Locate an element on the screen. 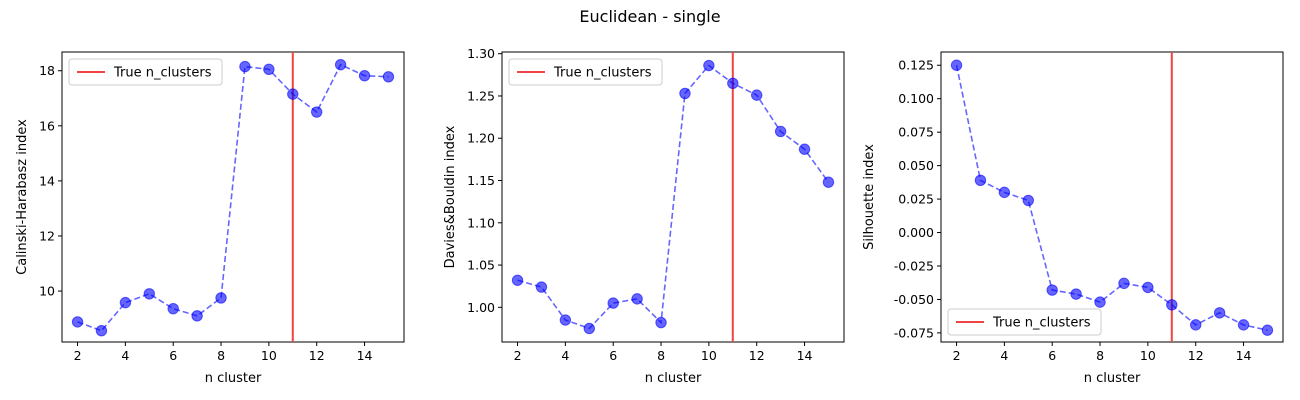  y-axis-label: Davies&Bouldin index is located at coordinates (450, 196).